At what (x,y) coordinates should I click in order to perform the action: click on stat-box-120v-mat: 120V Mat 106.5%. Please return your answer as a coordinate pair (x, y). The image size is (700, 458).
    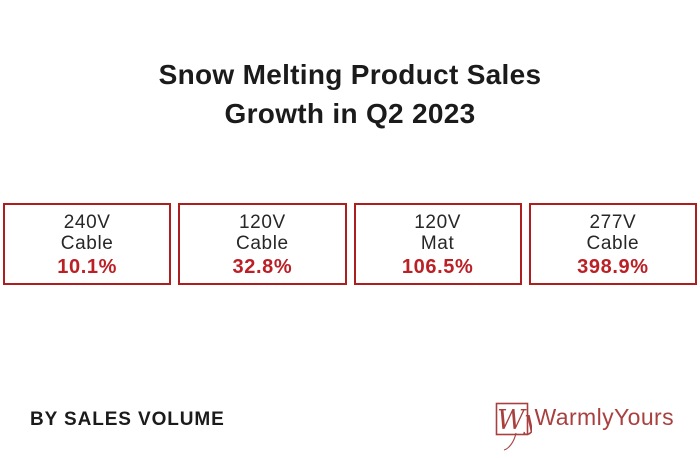
    Looking at the image, I should click on (437, 244).